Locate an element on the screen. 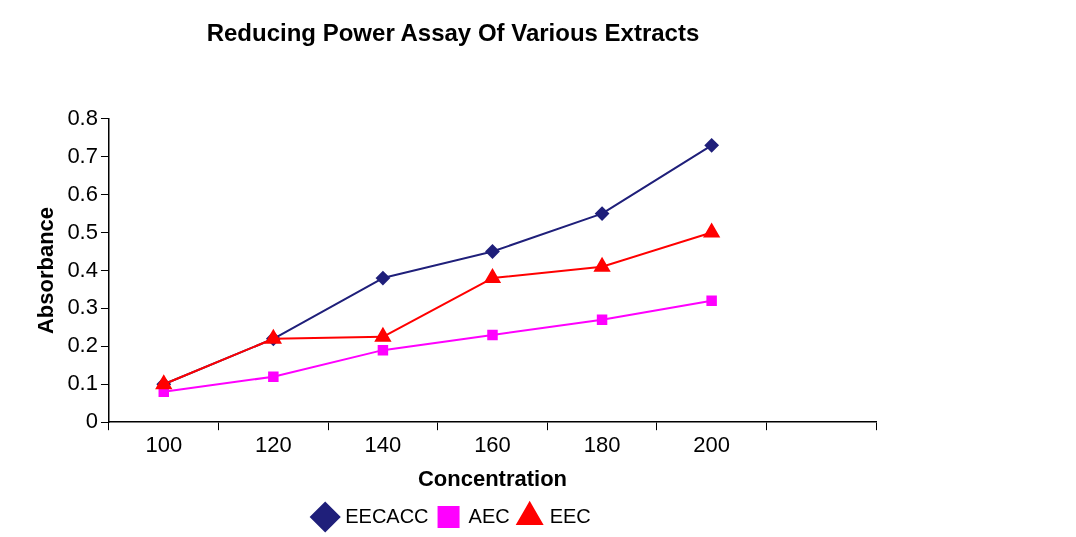 The height and width of the screenshot is (537, 1076). chart-title: Reducing Power Assay Of Various Extracts is located at coordinates (453, 33).